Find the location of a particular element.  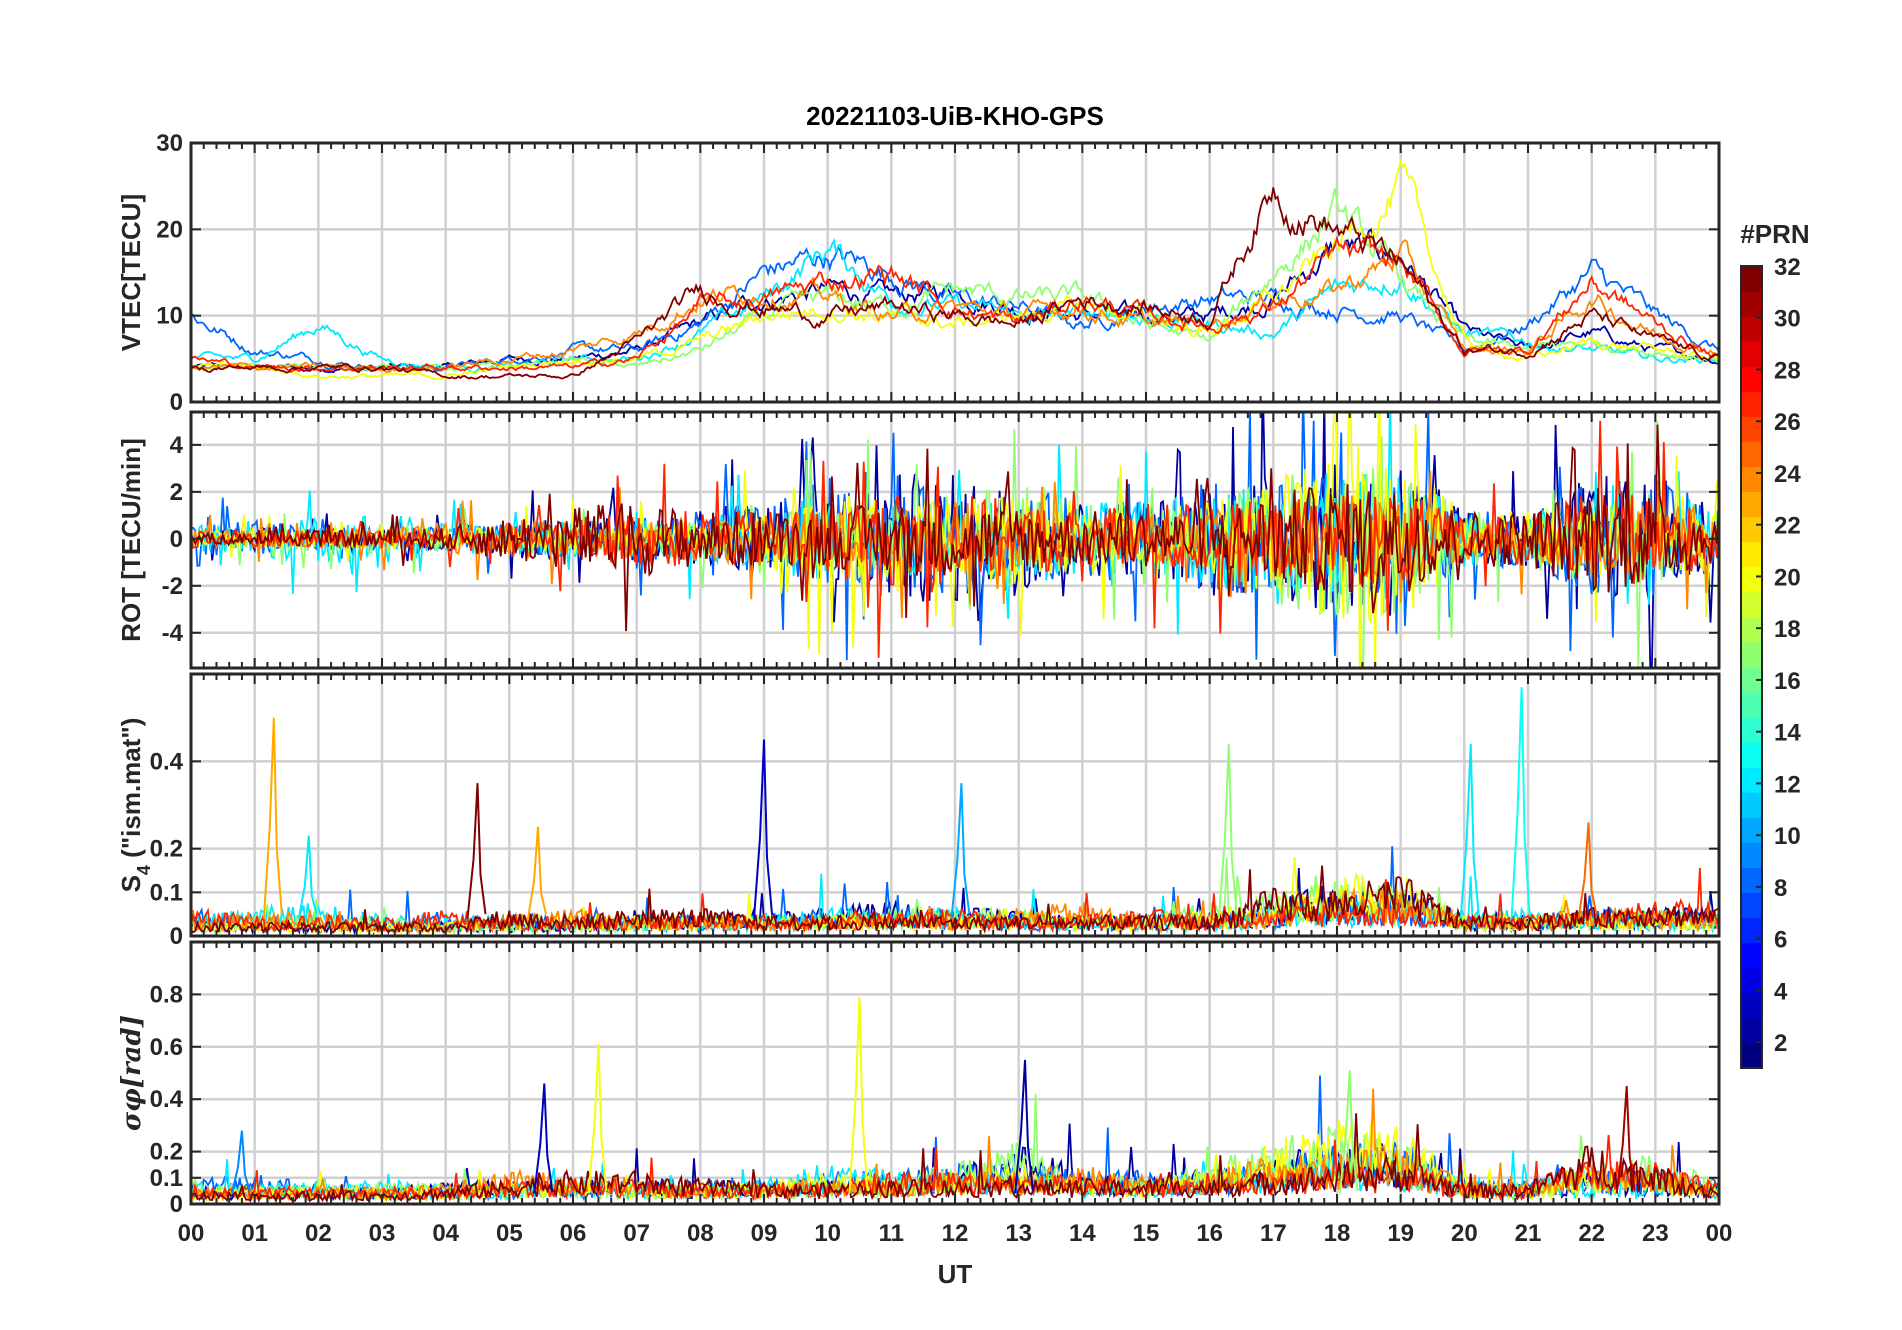

colorbar-tick-label: 22 is located at coordinates (1787, 526).